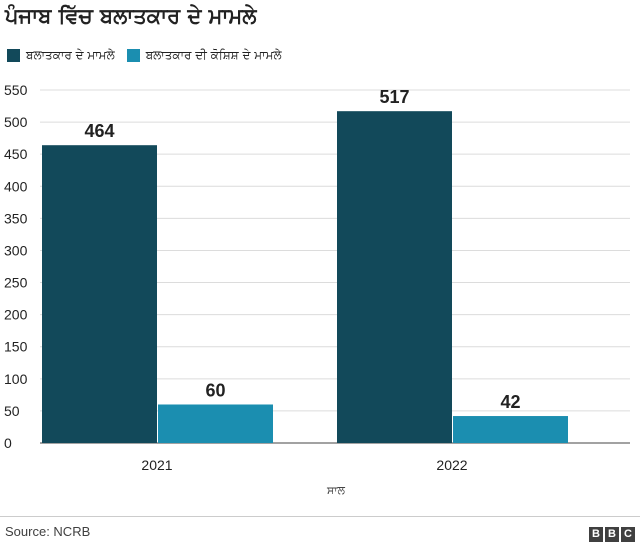 The height and width of the screenshot is (551, 640). Describe the element at coordinates (70, 55) in the screenshot. I see `legend-label-rape-cases: ਬਲਾਤਕਾਰ ਦੇ ਮਾਮਲੇ` at that location.